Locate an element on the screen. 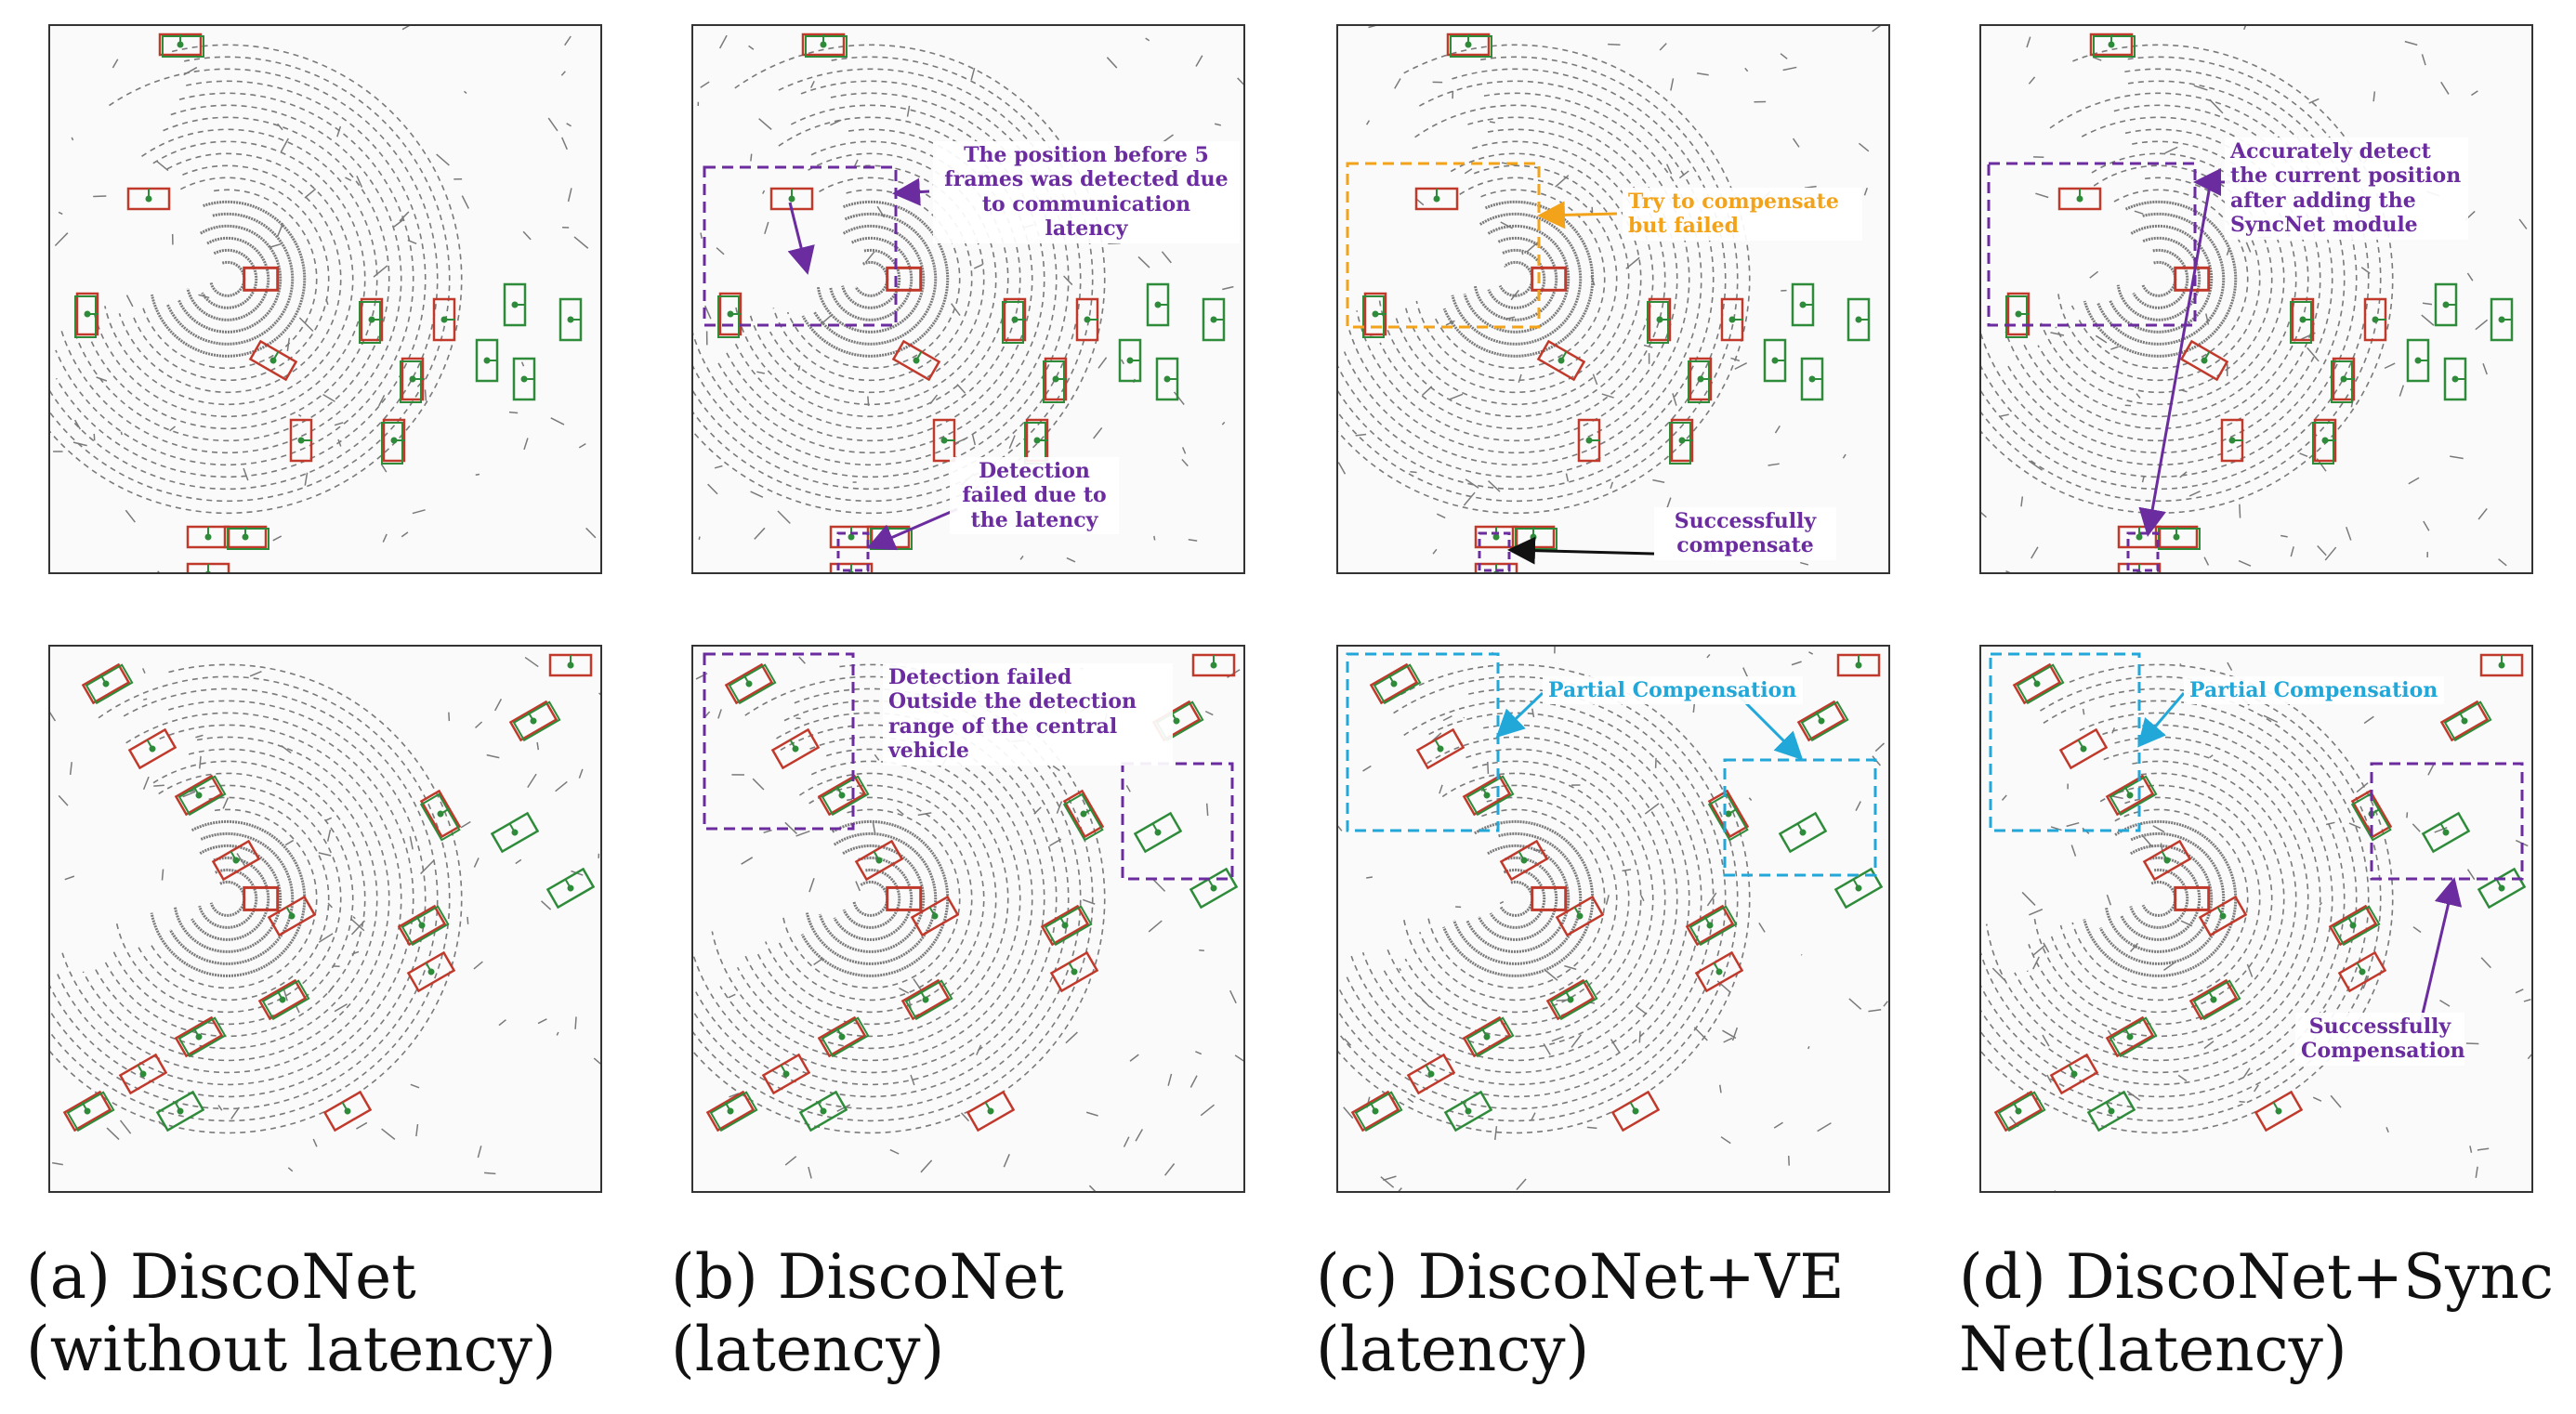 This screenshot has width=2576, height=1414. caption-d: (d) DiscoNet+Sync Net(latency) is located at coordinates (2256, 1313).